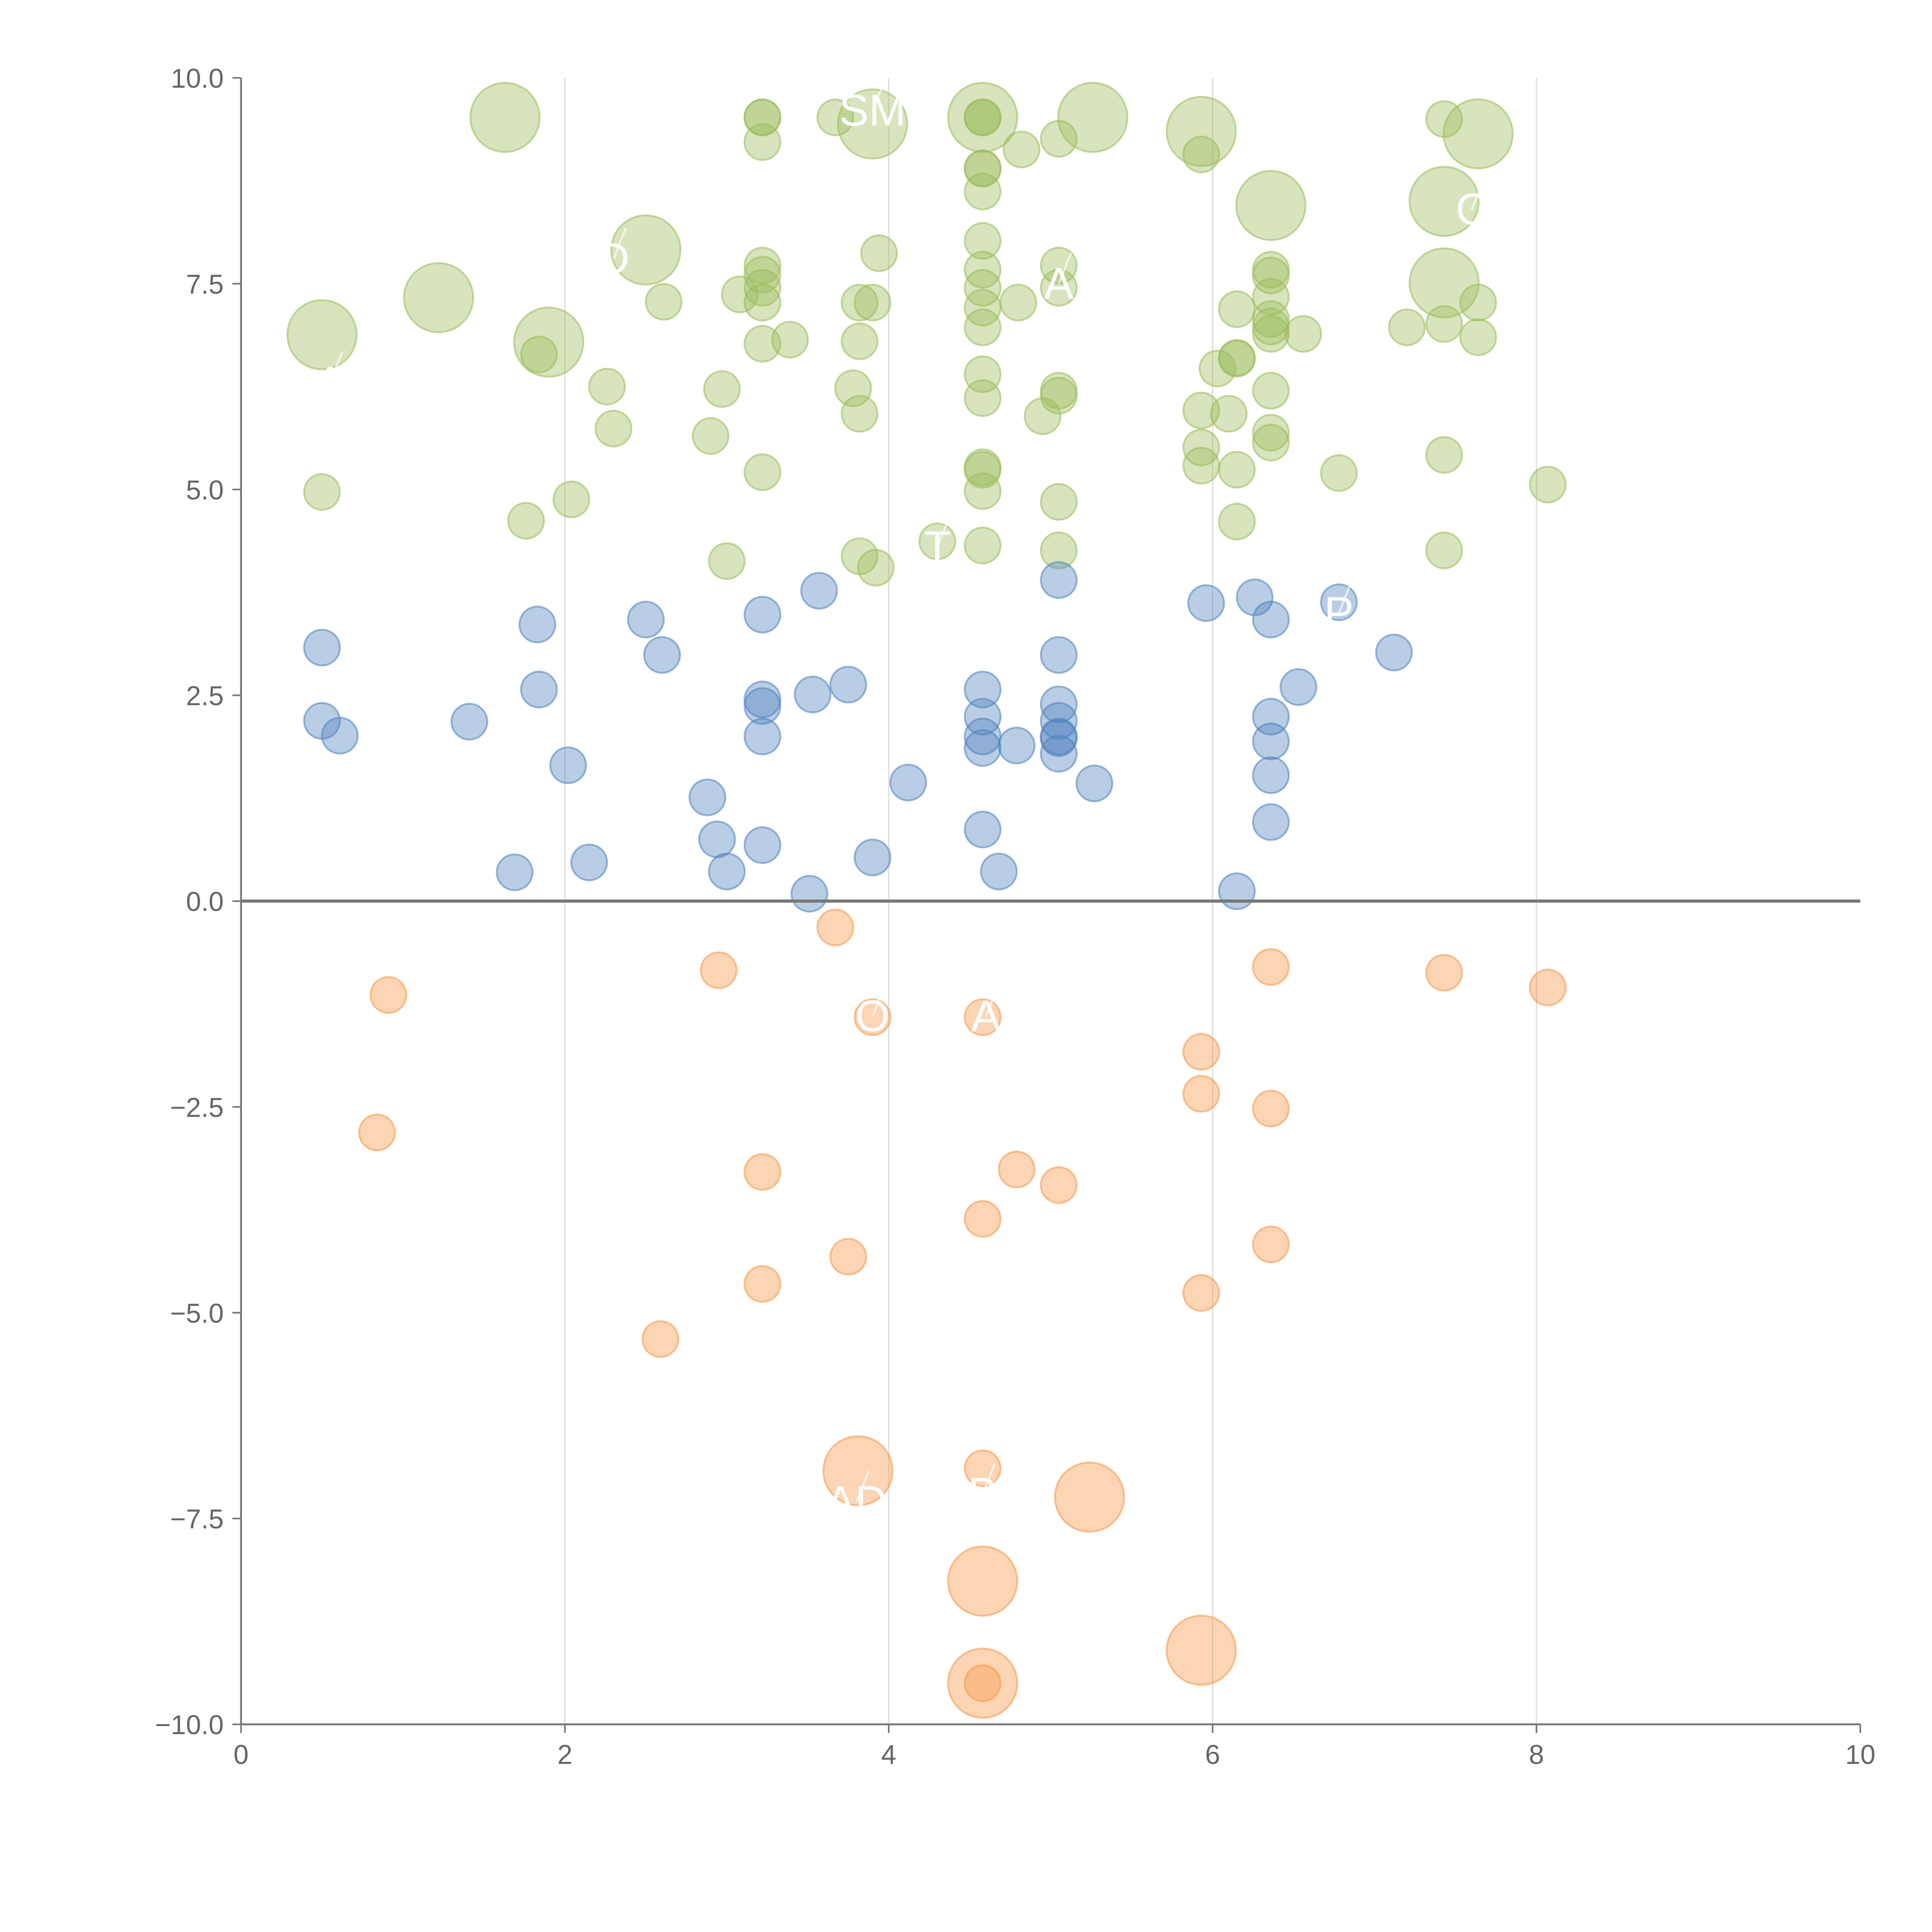 This screenshot has width=1932, height=1932. I want to click on y-tick-label: 0.0, so click(205, 901).